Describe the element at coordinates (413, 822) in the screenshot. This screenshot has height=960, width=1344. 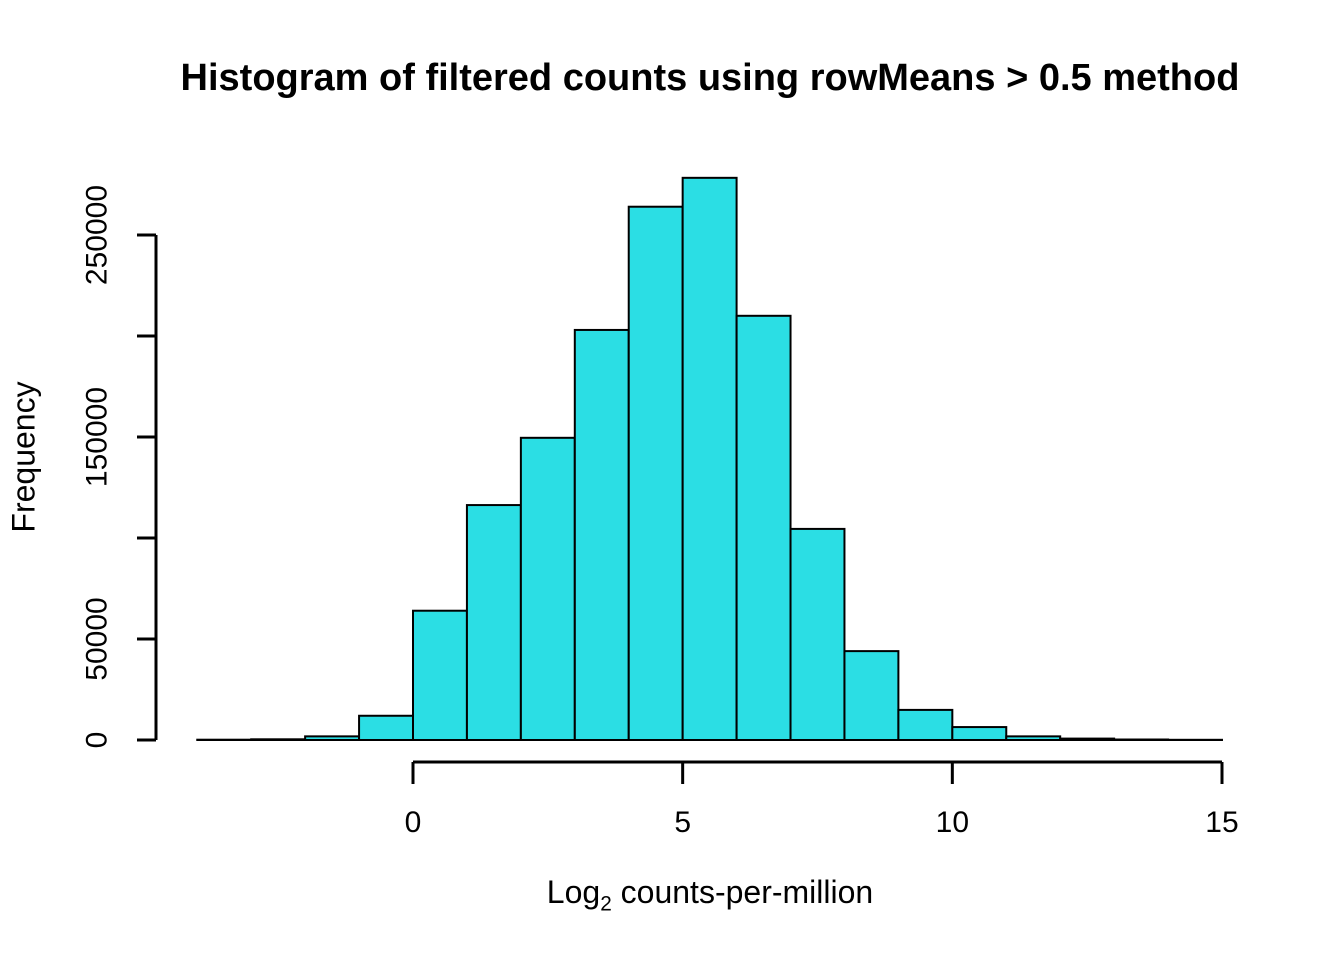
I see `x-tick-label: 0` at that location.